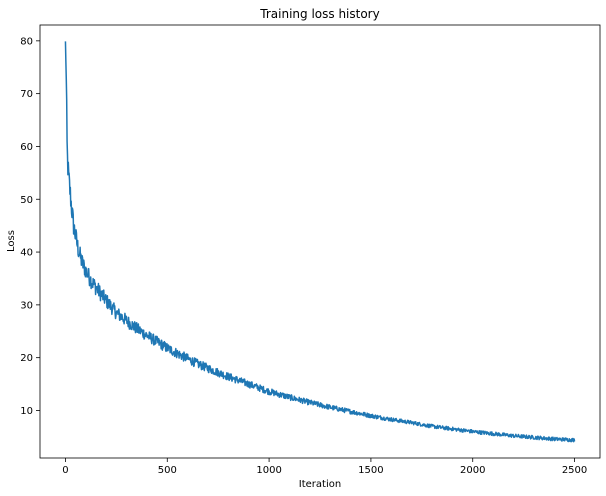 The width and height of the screenshot is (606, 496). What do you see at coordinates (574, 470) in the screenshot?
I see `x-tick-label: 2500` at bounding box center [574, 470].